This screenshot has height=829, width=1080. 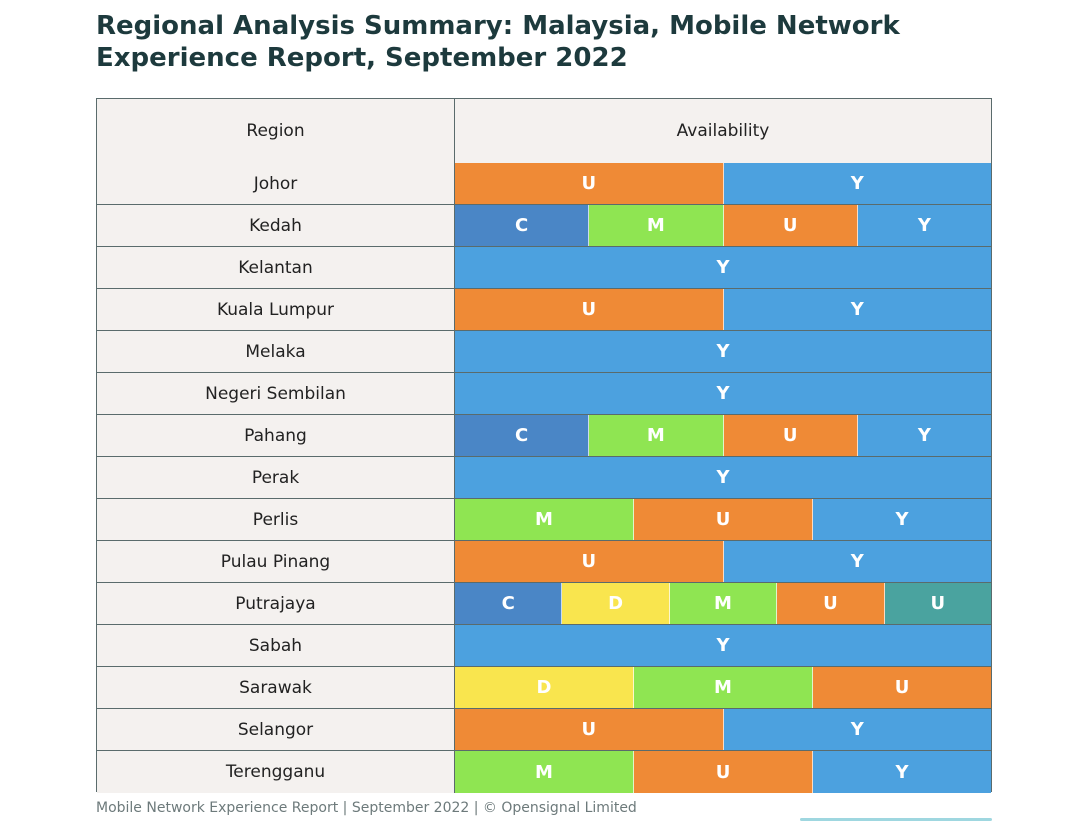 What do you see at coordinates (276, 561) in the screenshot?
I see `region-cell: Pulau Pinang` at bounding box center [276, 561].